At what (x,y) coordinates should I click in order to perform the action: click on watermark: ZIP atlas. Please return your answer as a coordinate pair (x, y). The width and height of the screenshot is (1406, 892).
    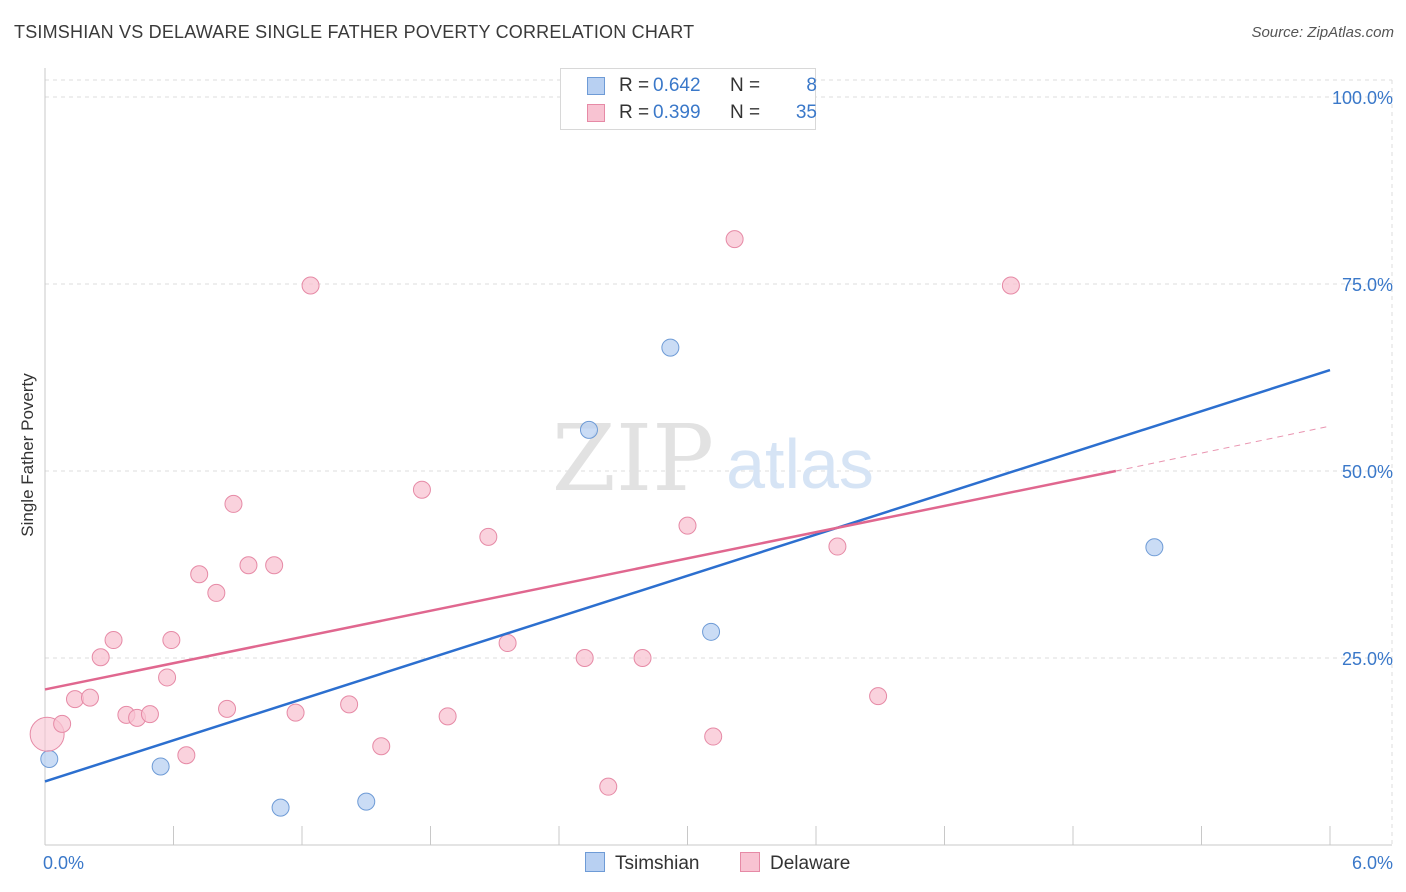
    Looking at the image, I should click on (713, 458).